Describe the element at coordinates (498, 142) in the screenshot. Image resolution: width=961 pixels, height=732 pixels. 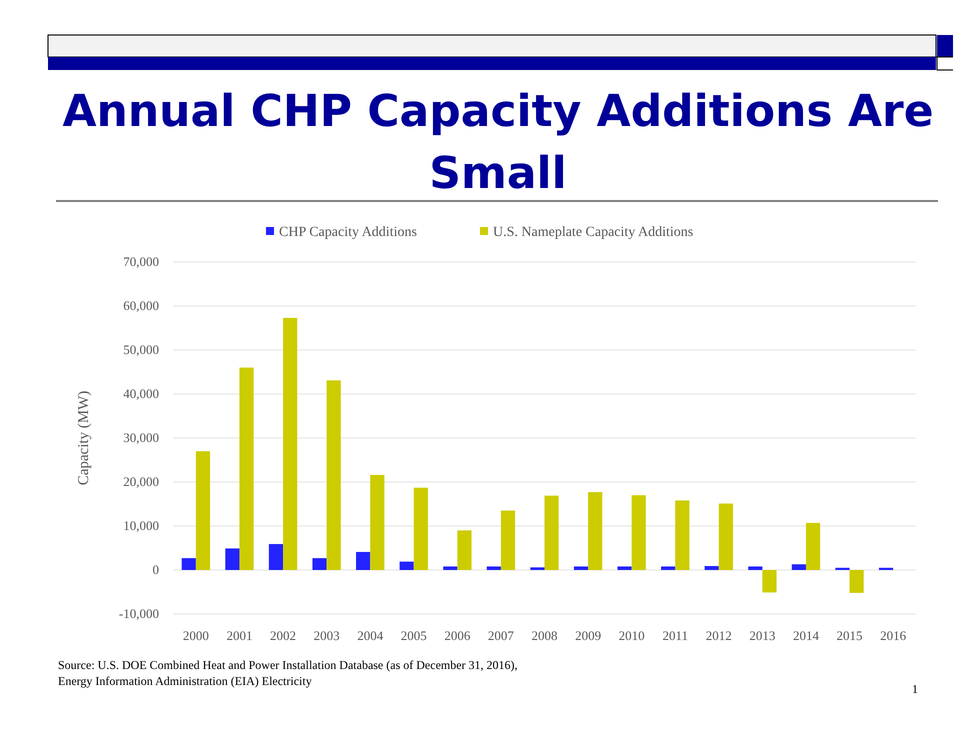
I see `chart-title: Annual CHP Capacity Additions Are Small` at that location.